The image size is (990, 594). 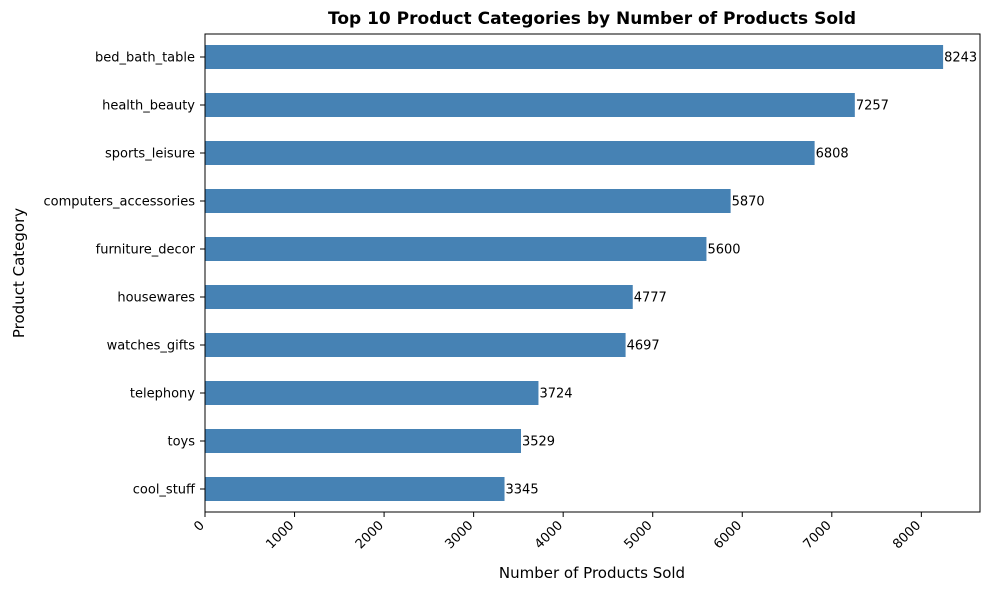 I want to click on y-tick-label: watches_gifts, so click(x=151, y=346).